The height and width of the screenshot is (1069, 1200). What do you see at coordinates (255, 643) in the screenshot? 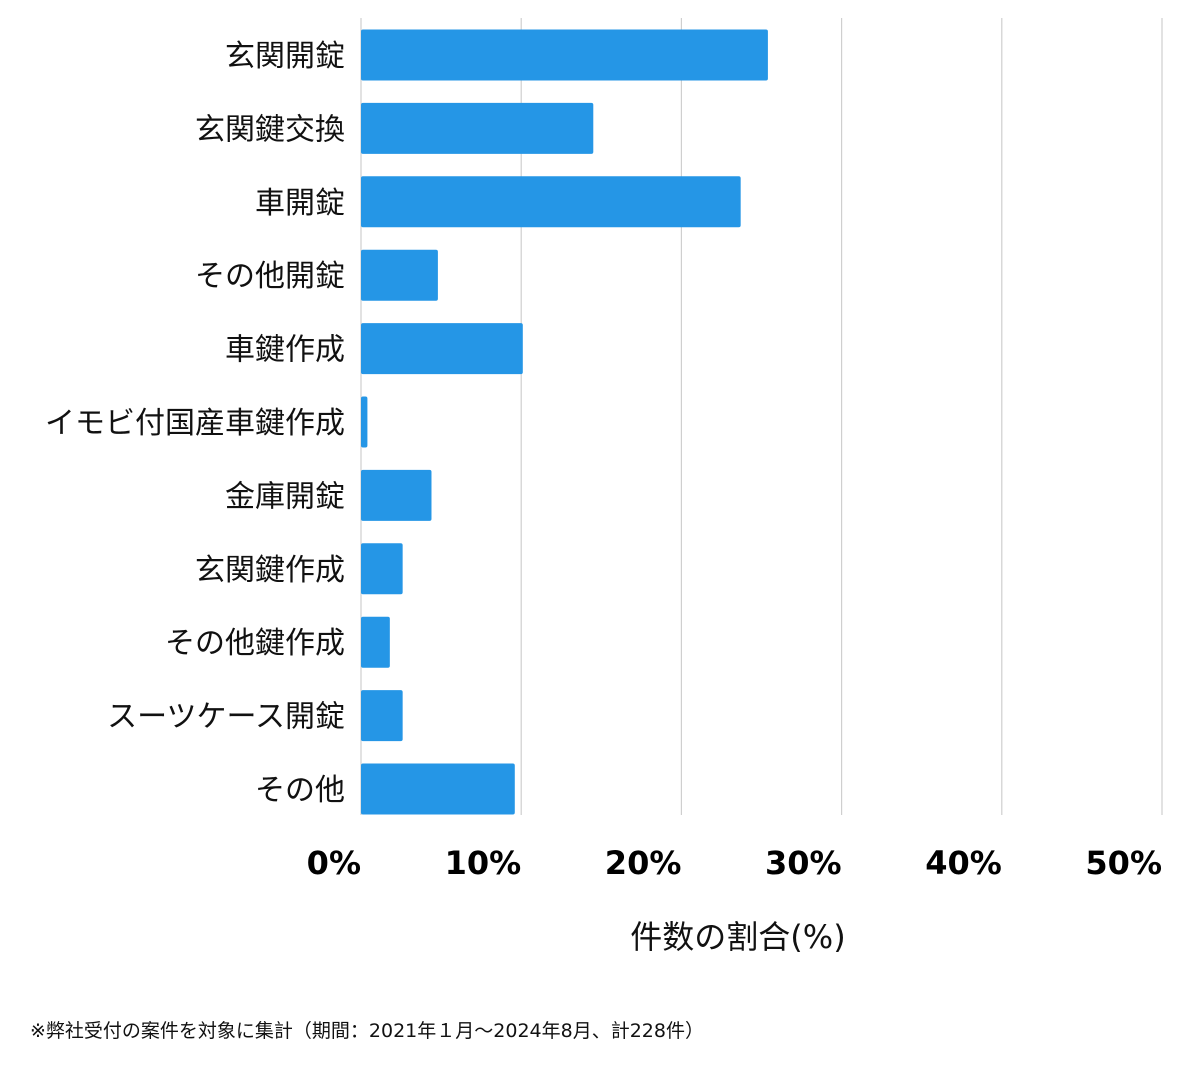
I see `category-label: その他鍵作成` at bounding box center [255, 643].